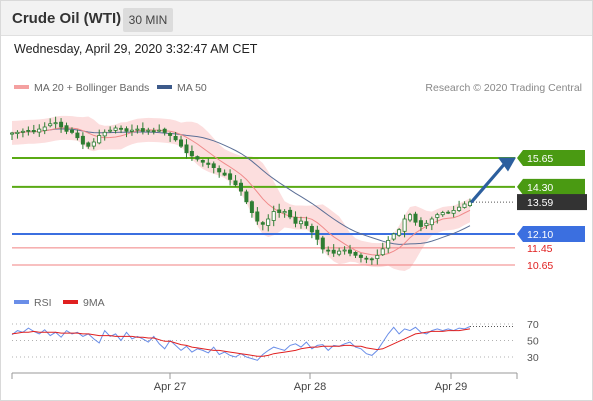  I want to click on timestamp: Wednesday, April 29, 2020 3:32:47 AM CET, so click(136, 49).